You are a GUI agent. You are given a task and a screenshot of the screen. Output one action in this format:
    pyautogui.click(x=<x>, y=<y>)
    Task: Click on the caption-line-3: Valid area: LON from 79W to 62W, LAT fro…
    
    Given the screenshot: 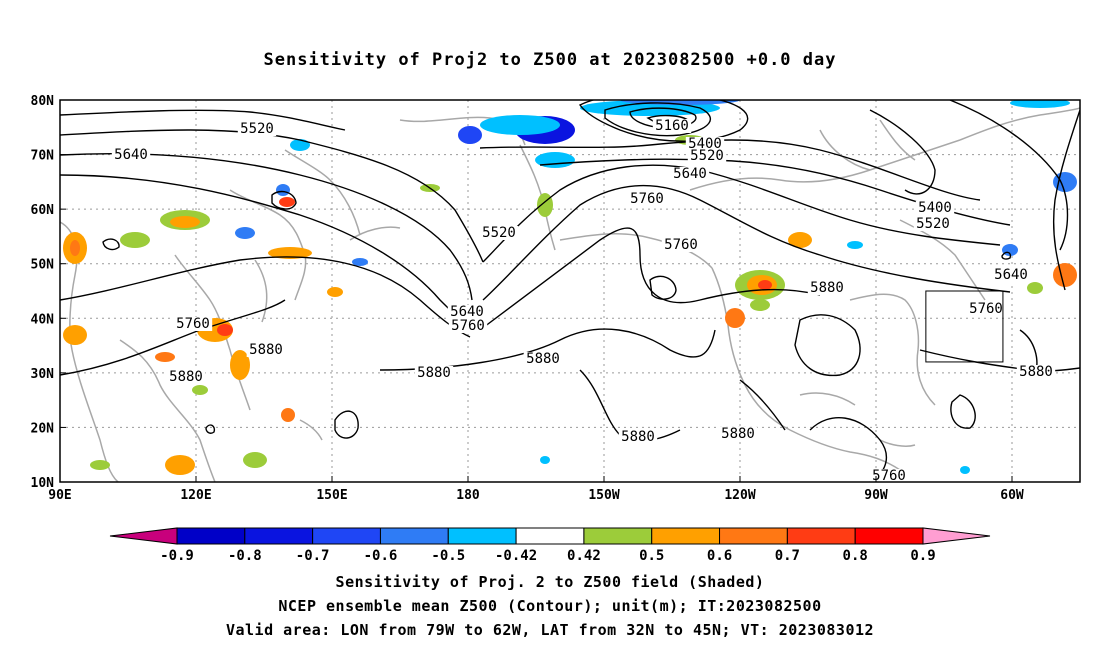 What is the action you would take?
    pyautogui.click(x=550, y=630)
    